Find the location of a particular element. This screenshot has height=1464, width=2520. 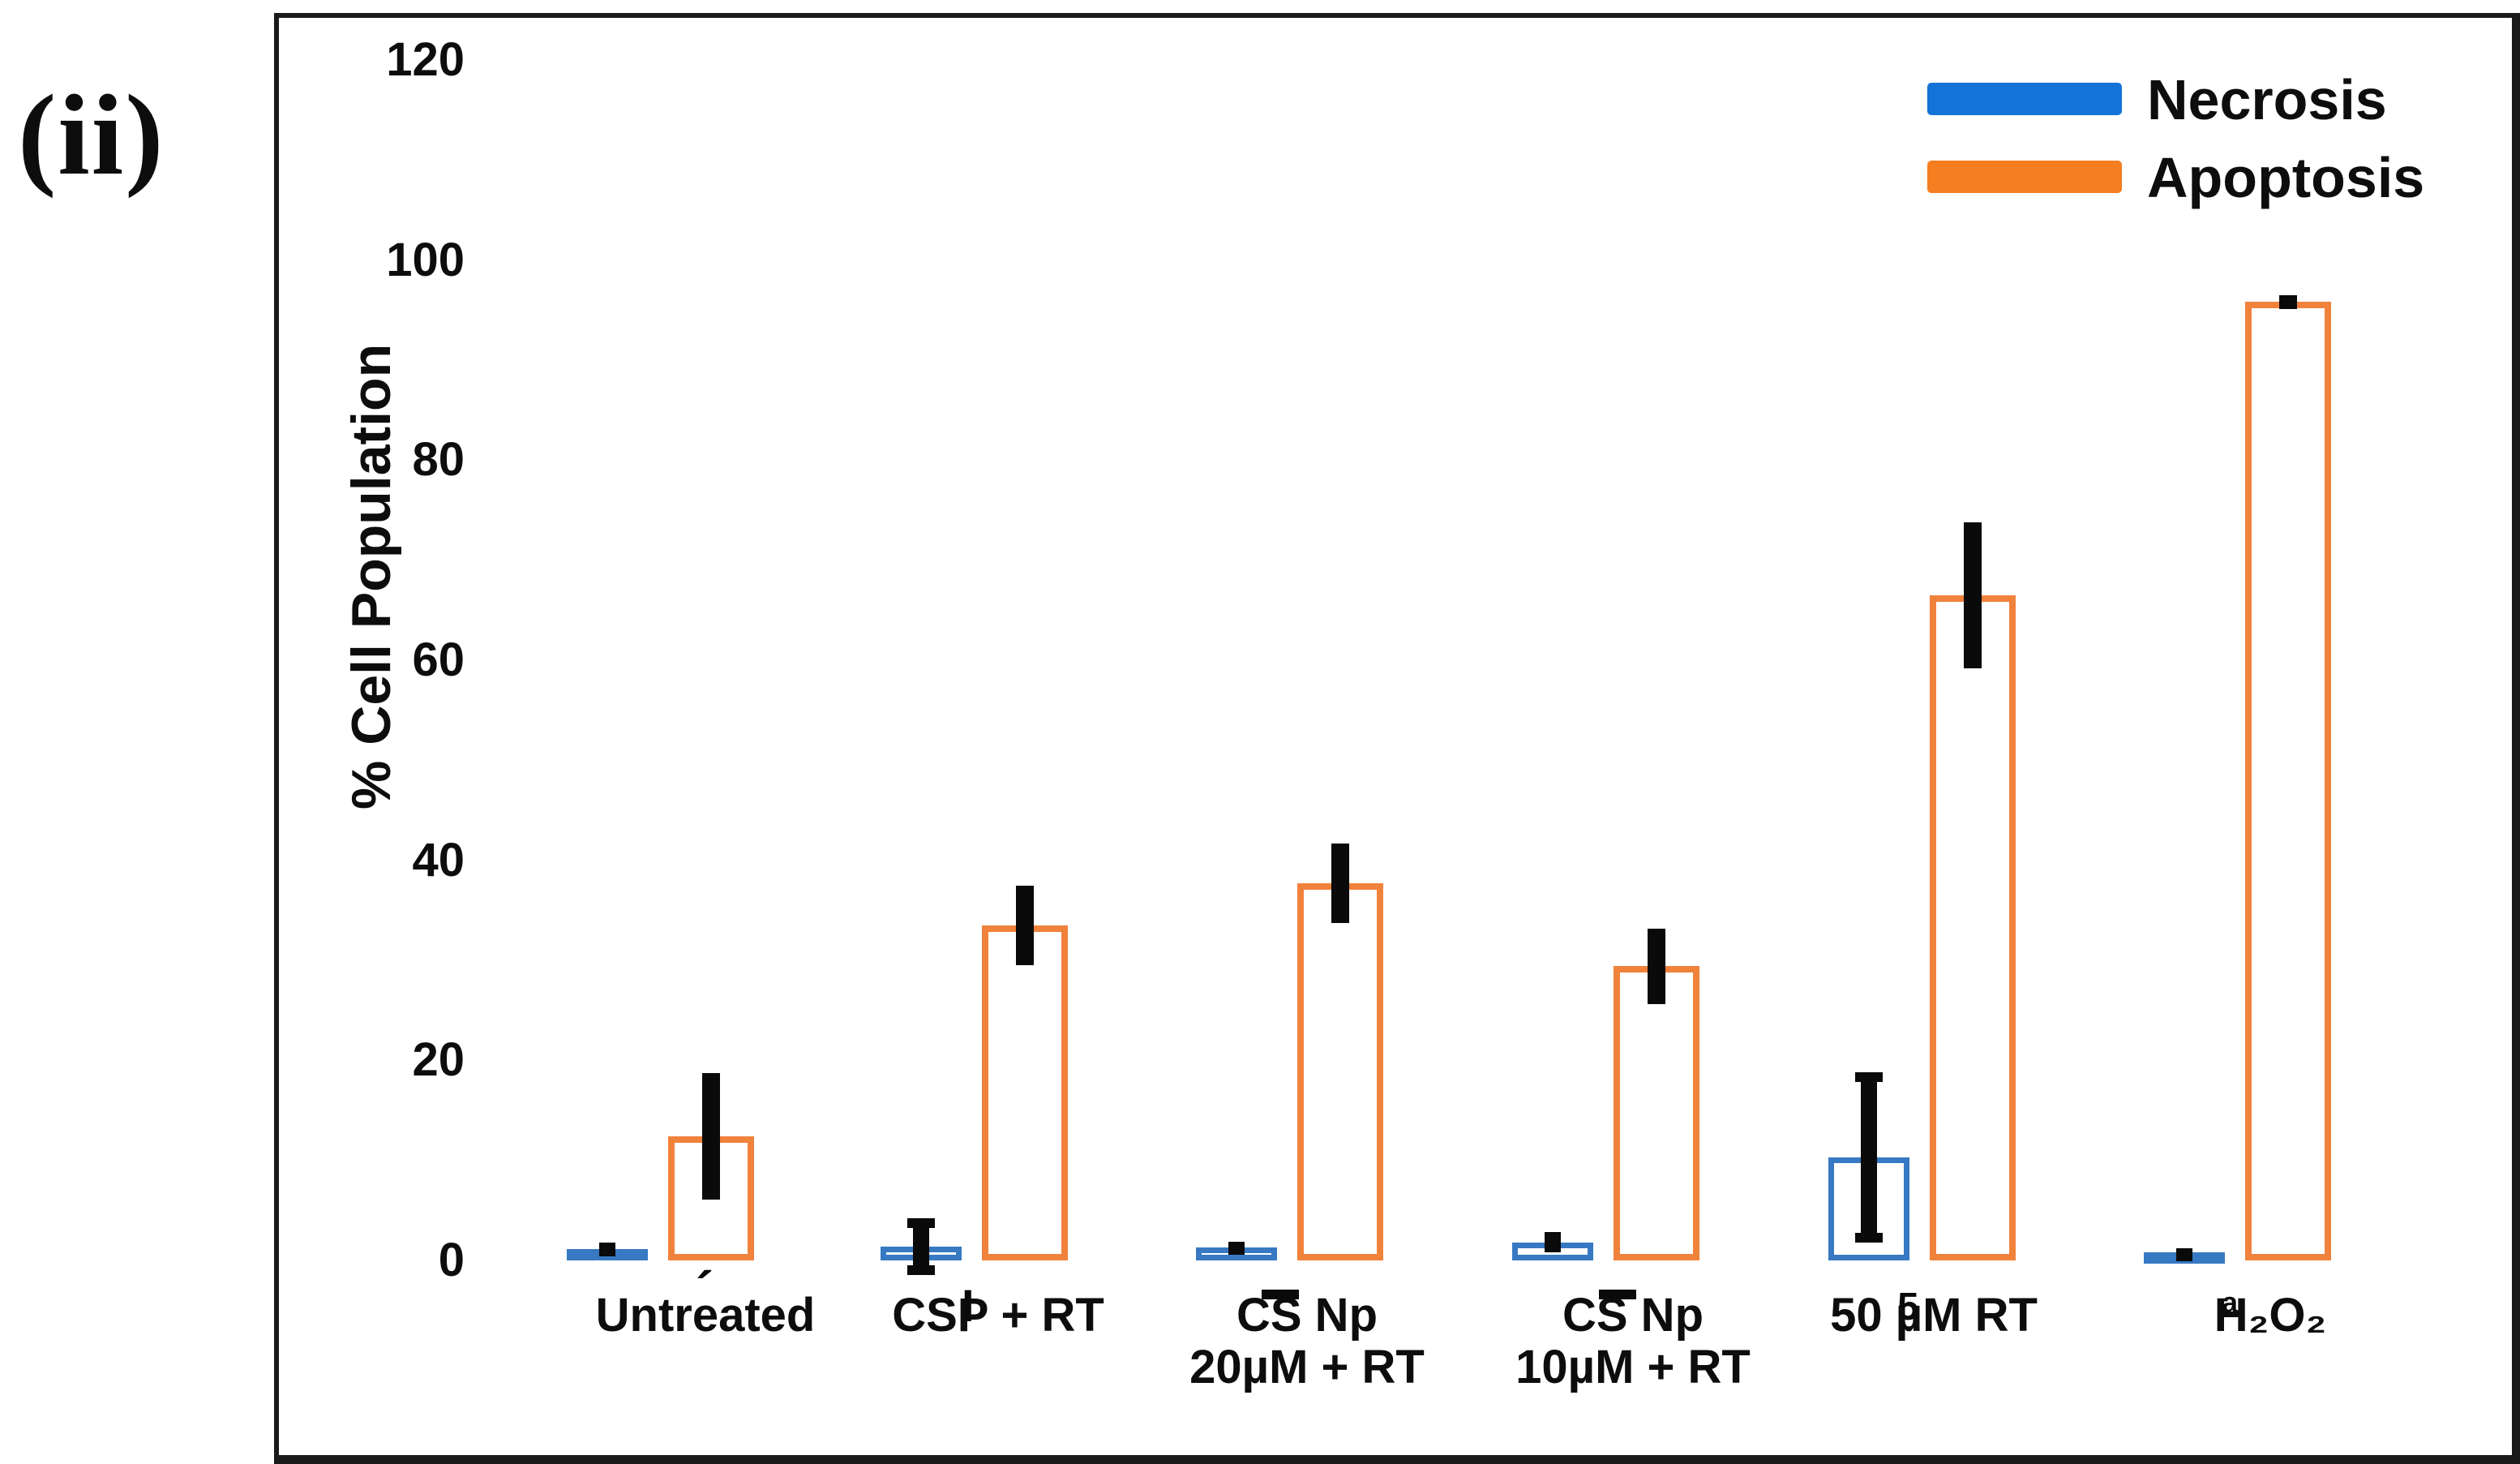

x-category-label-line: H₂O₂ is located at coordinates (2270, 1315).